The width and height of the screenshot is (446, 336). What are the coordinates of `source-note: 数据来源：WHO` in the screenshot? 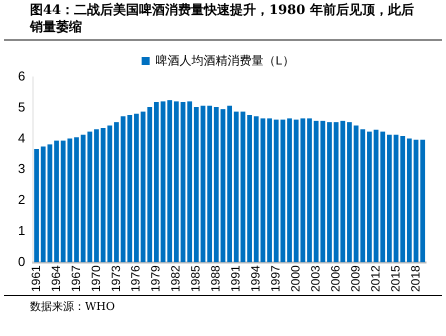 It's located at (223, 306).